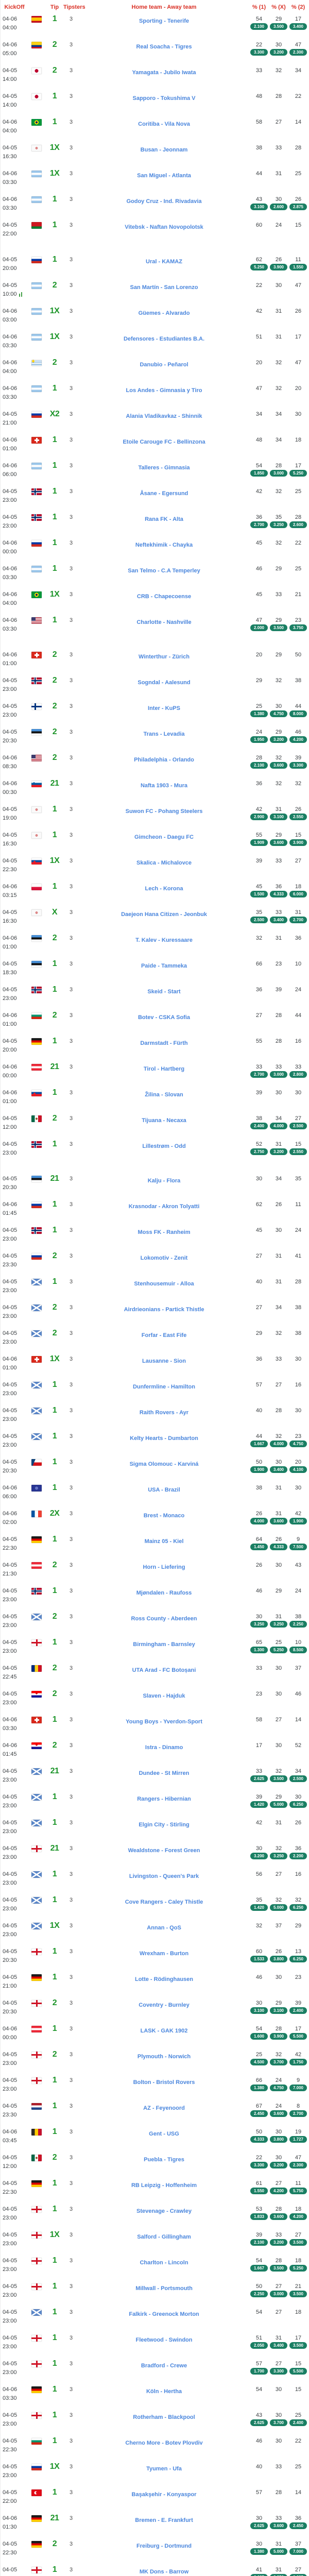  I want to click on home-odds-badge: 1.950, so click(259, 739).